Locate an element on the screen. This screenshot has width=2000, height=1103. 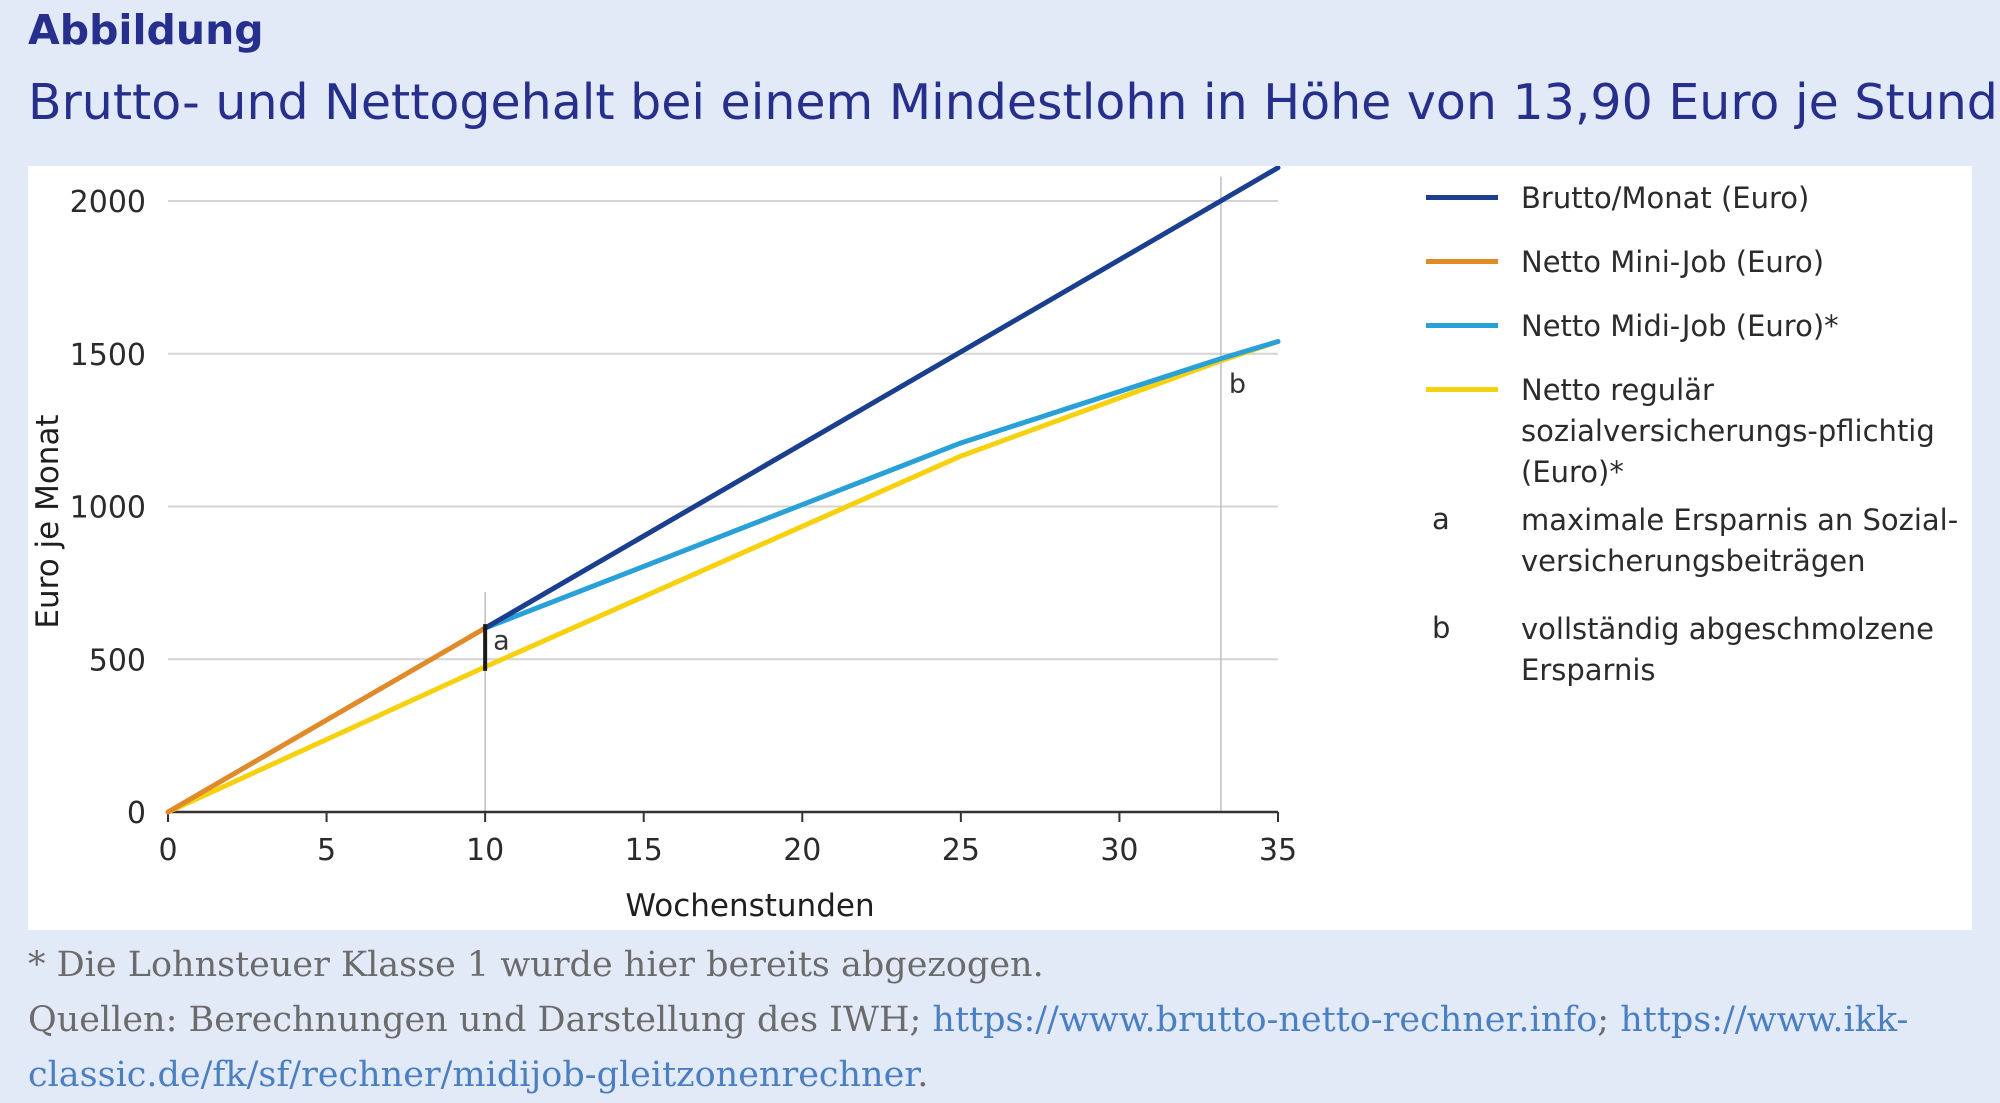
y-tick-label: 500 is located at coordinates (117, 660).